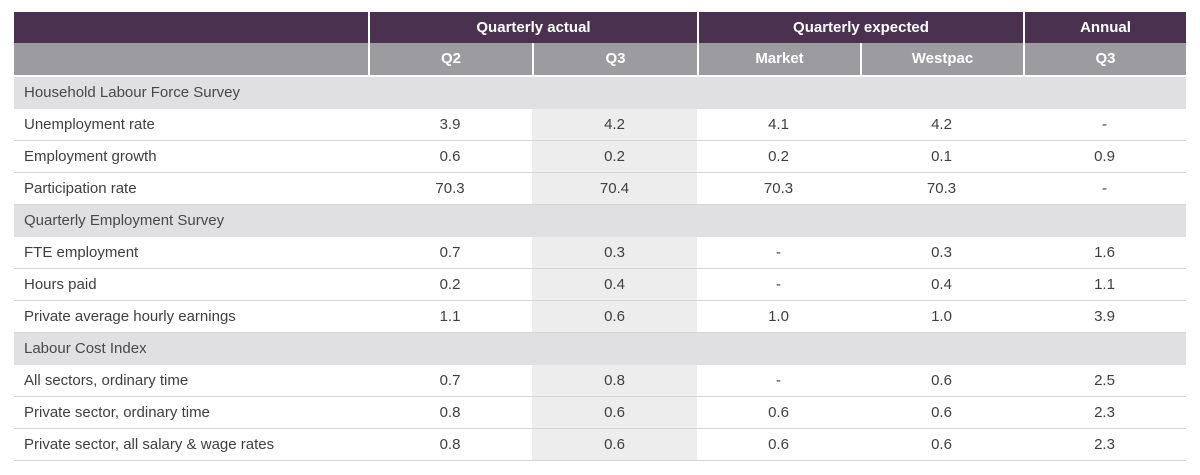 This screenshot has width=1200, height=475. Describe the element at coordinates (1104, 27) in the screenshot. I see `group-header-annual: Annual` at that location.